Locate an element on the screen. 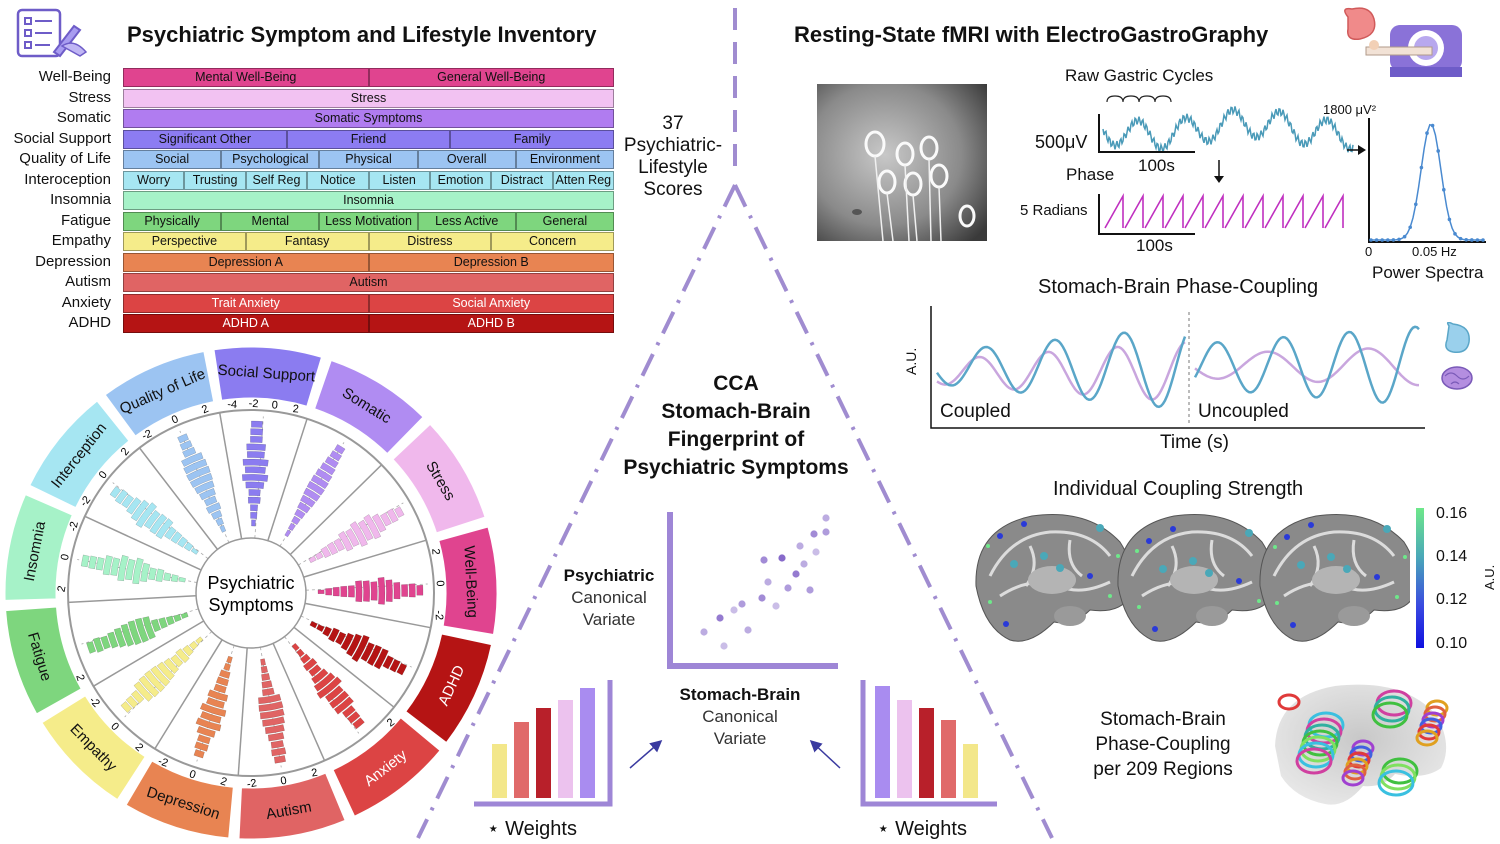 The width and height of the screenshot is (1500, 844). inventory-segment: Mental is located at coordinates (270, 221).